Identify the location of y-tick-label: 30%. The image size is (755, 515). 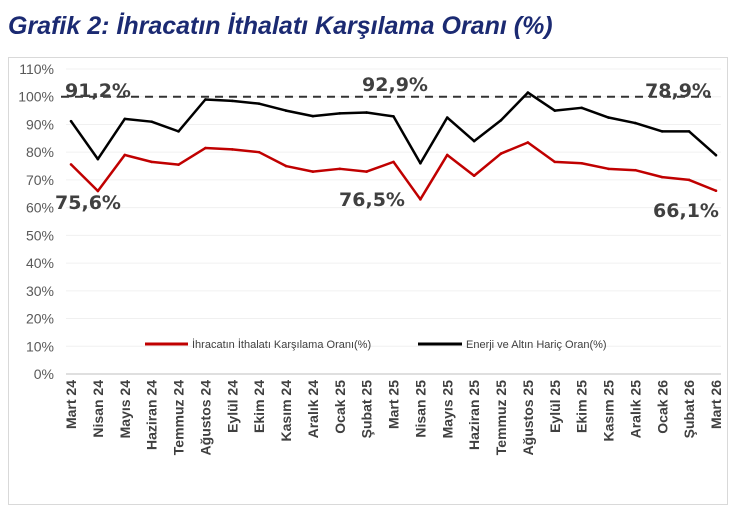
(40, 291).